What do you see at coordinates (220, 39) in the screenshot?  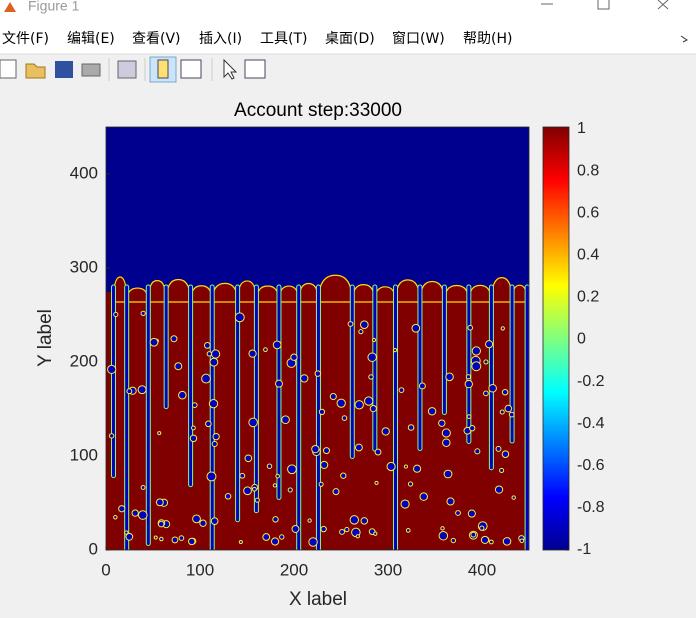 I see `menu-item: 插入(I)` at bounding box center [220, 39].